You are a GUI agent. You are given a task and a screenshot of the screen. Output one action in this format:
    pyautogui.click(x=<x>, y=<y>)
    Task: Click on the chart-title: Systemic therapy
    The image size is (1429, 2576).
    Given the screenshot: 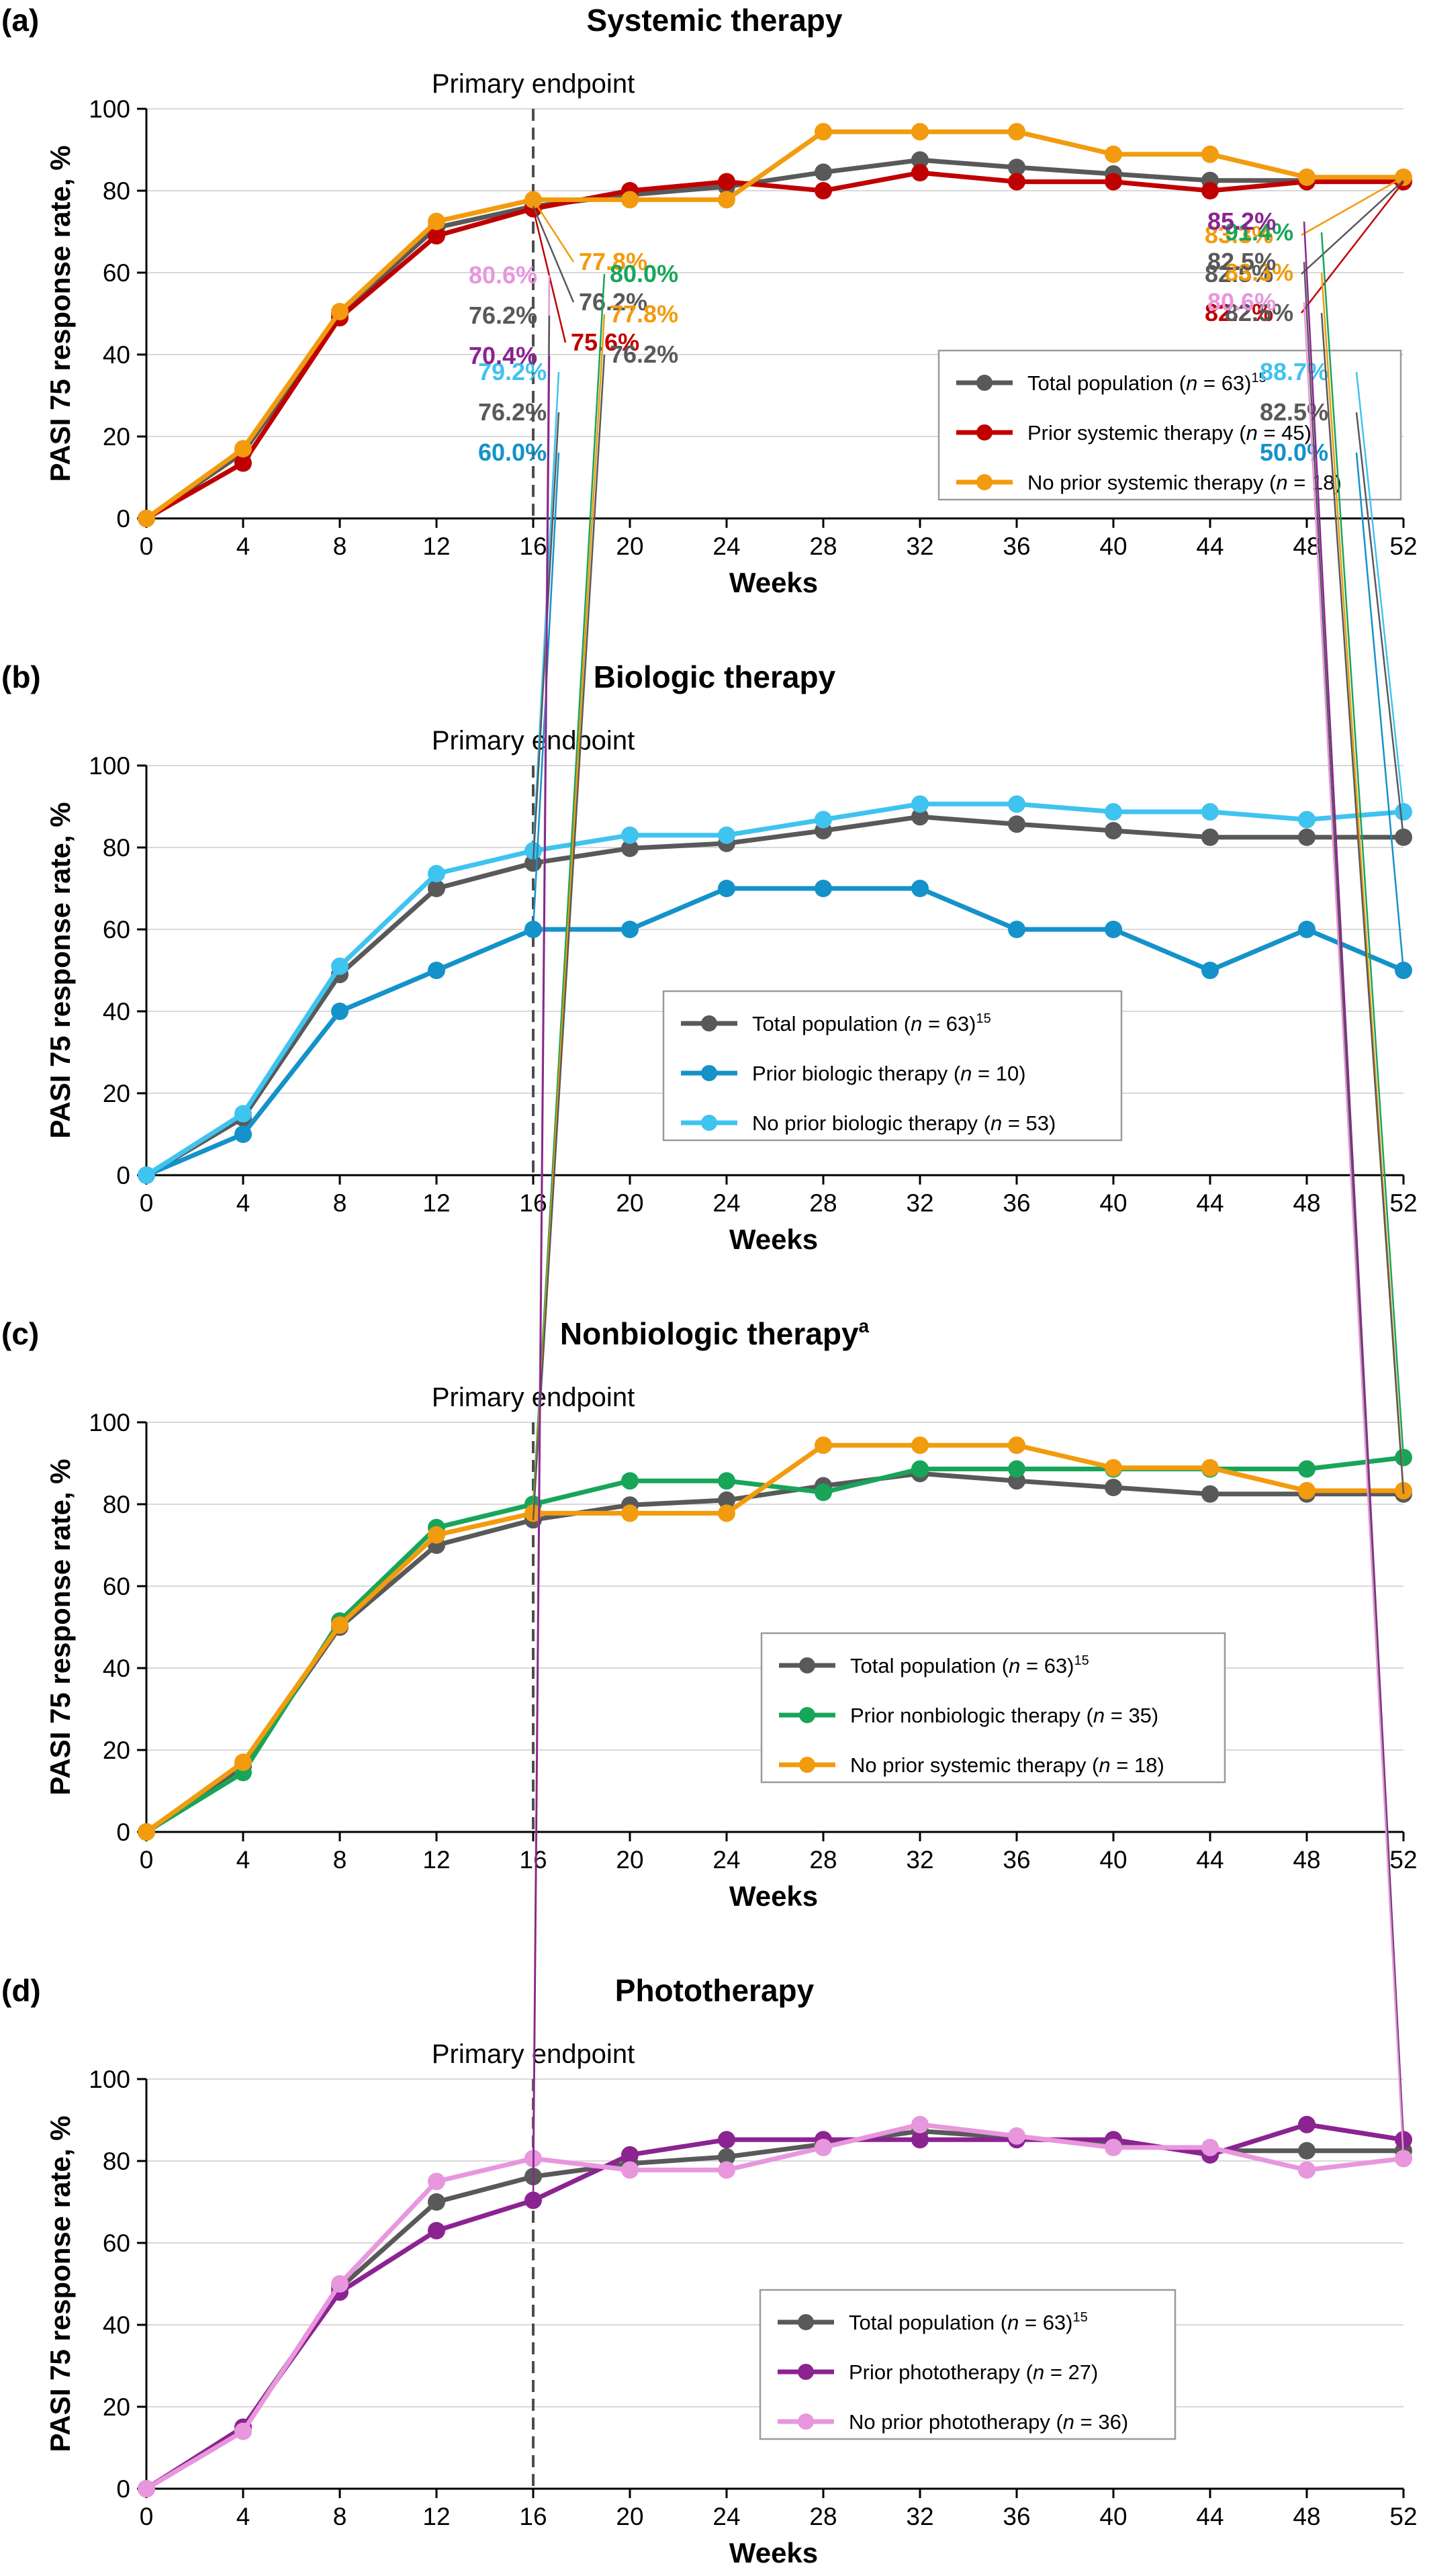 What is the action you would take?
    pyautogui.click(x=715, y=20)
    